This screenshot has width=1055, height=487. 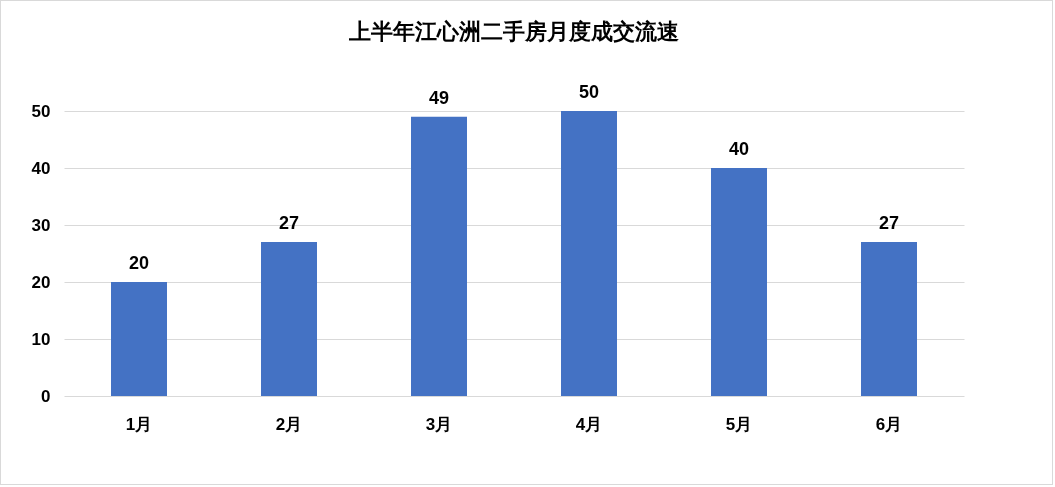 What do you see at coordinates (439, 424) in the screenshot?
I see `x-tick-label: 3月` at bounding box center [439, 424].